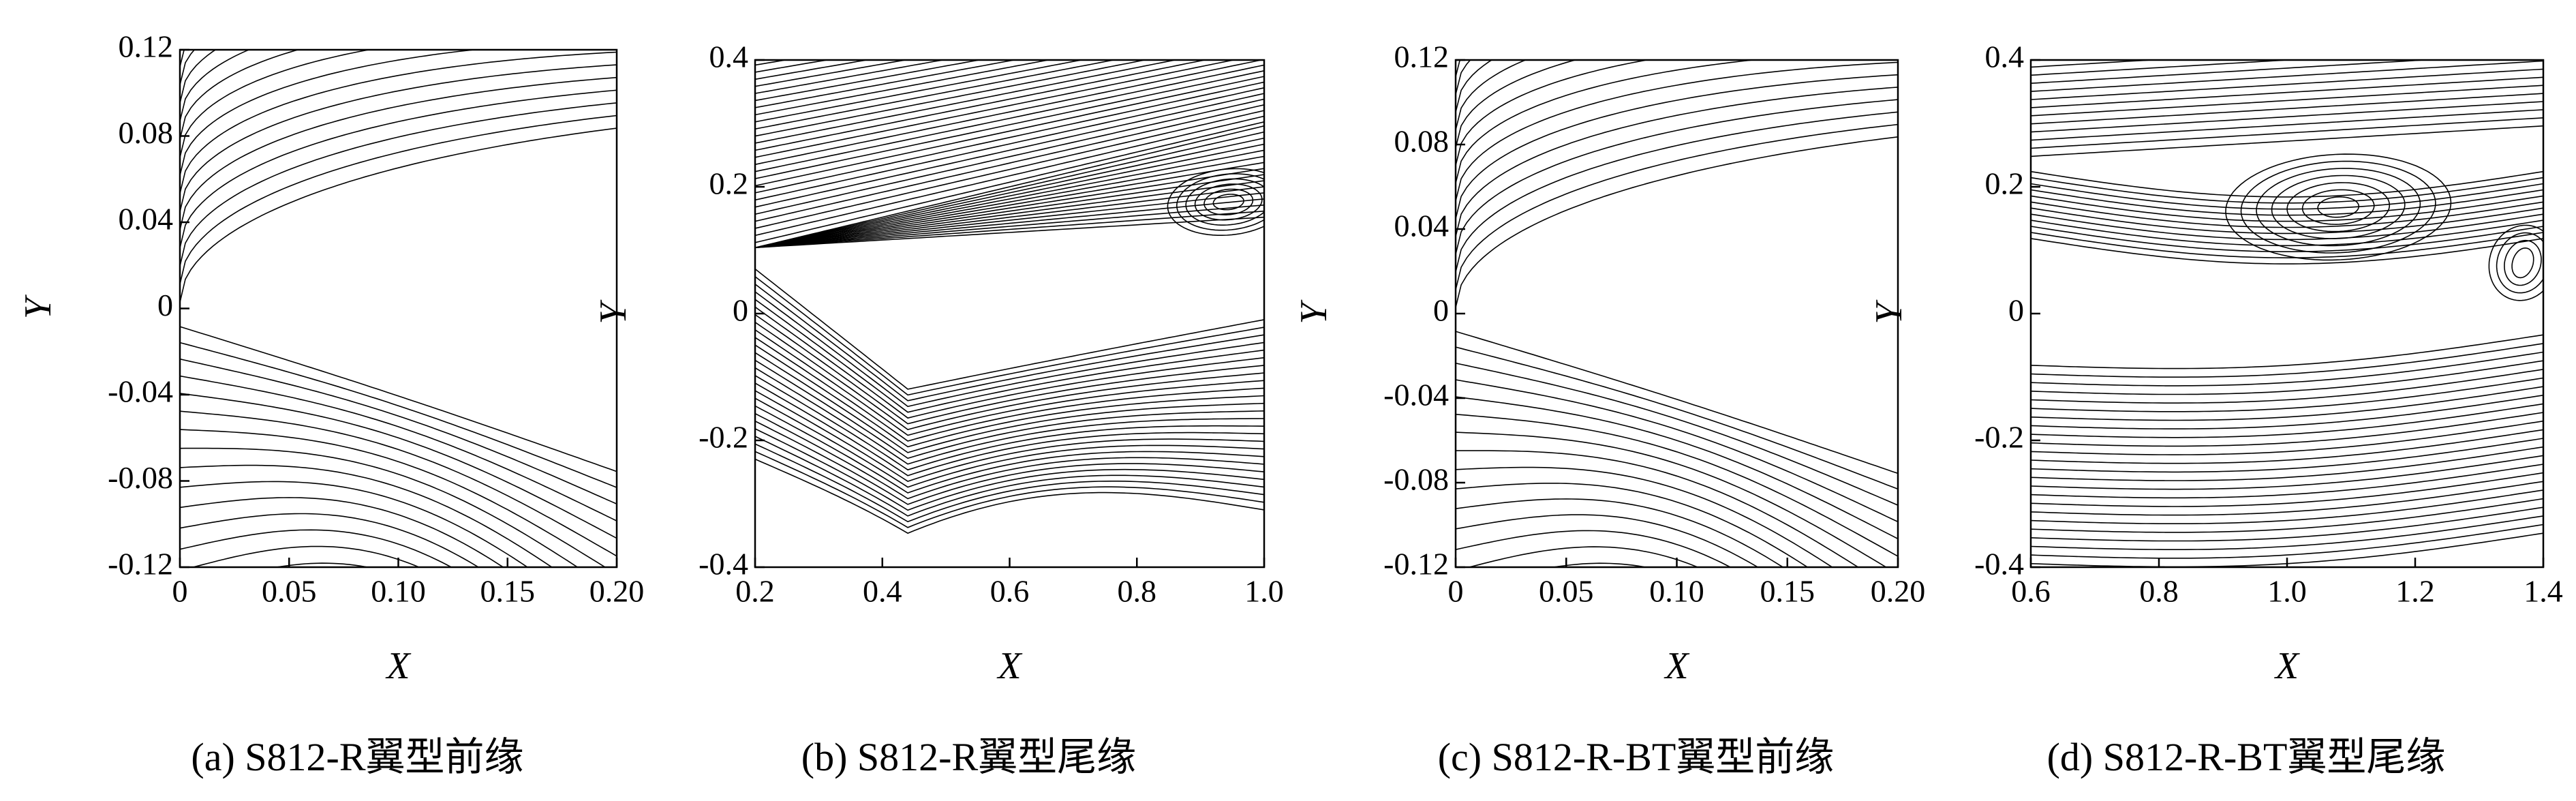 This screenshot has height=801, width=2576. Describe the element at coordinates (1416, 479) in the screenshot. I see `y-tick-label: -0.08` at that location.